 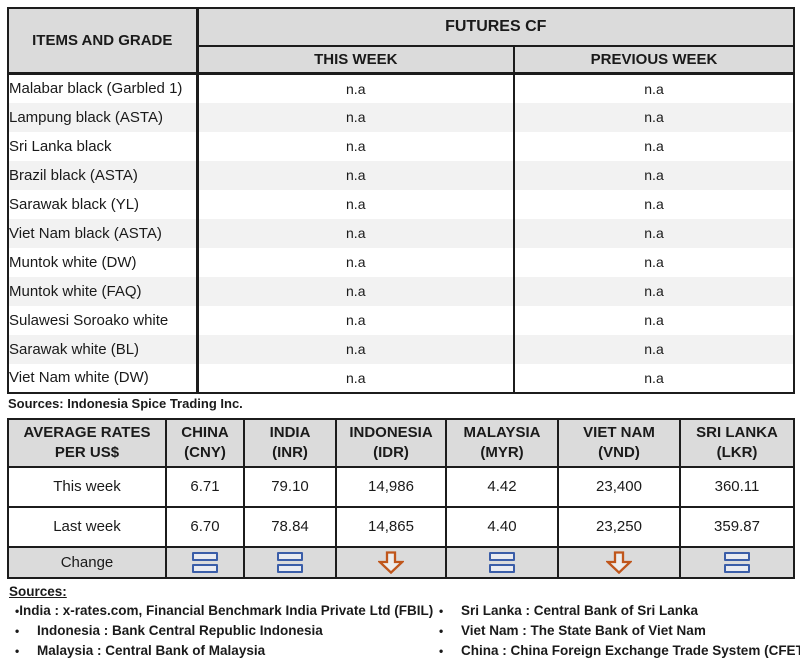 I want to click on table-row: Muntok white (FAQ) n.a n.a, so click(x=401, y=291).